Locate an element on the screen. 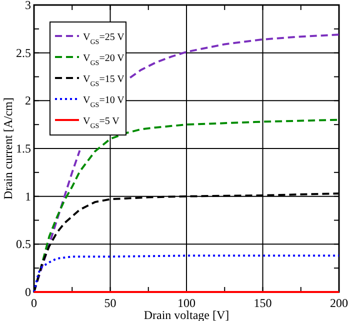 This screenshot has height=321, width=348. y-tick-label: 0 is located at coordinates (28, 292).